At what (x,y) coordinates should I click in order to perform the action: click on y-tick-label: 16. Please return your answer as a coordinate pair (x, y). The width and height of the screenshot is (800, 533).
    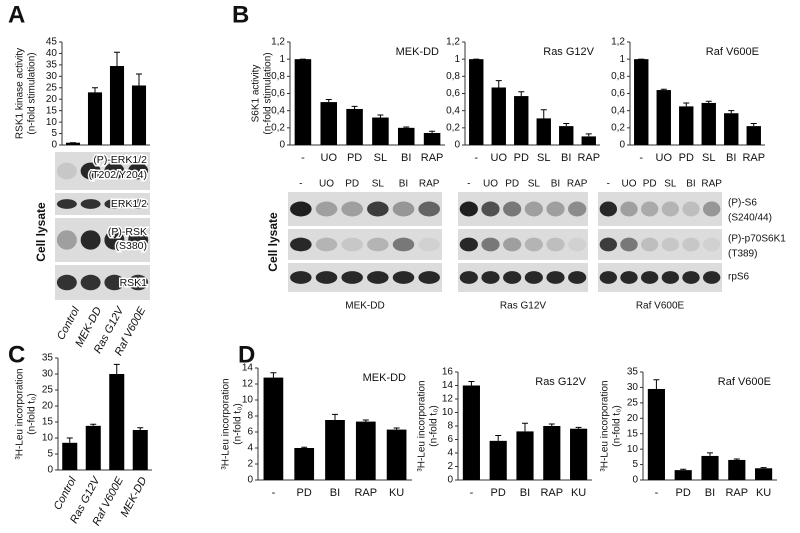
    Looking at the image, I should click on (448, 372).